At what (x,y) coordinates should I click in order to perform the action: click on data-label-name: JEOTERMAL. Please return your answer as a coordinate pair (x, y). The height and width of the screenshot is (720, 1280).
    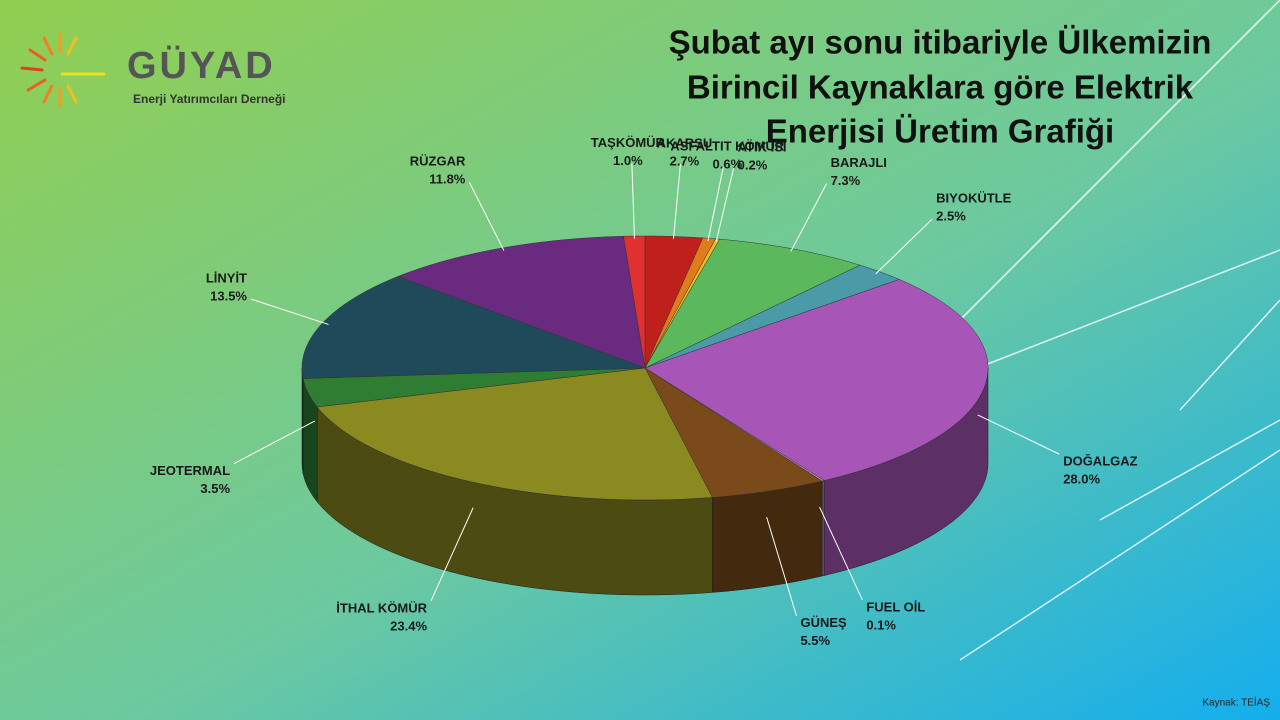
    Looking at the image, I should click on (190, 470).